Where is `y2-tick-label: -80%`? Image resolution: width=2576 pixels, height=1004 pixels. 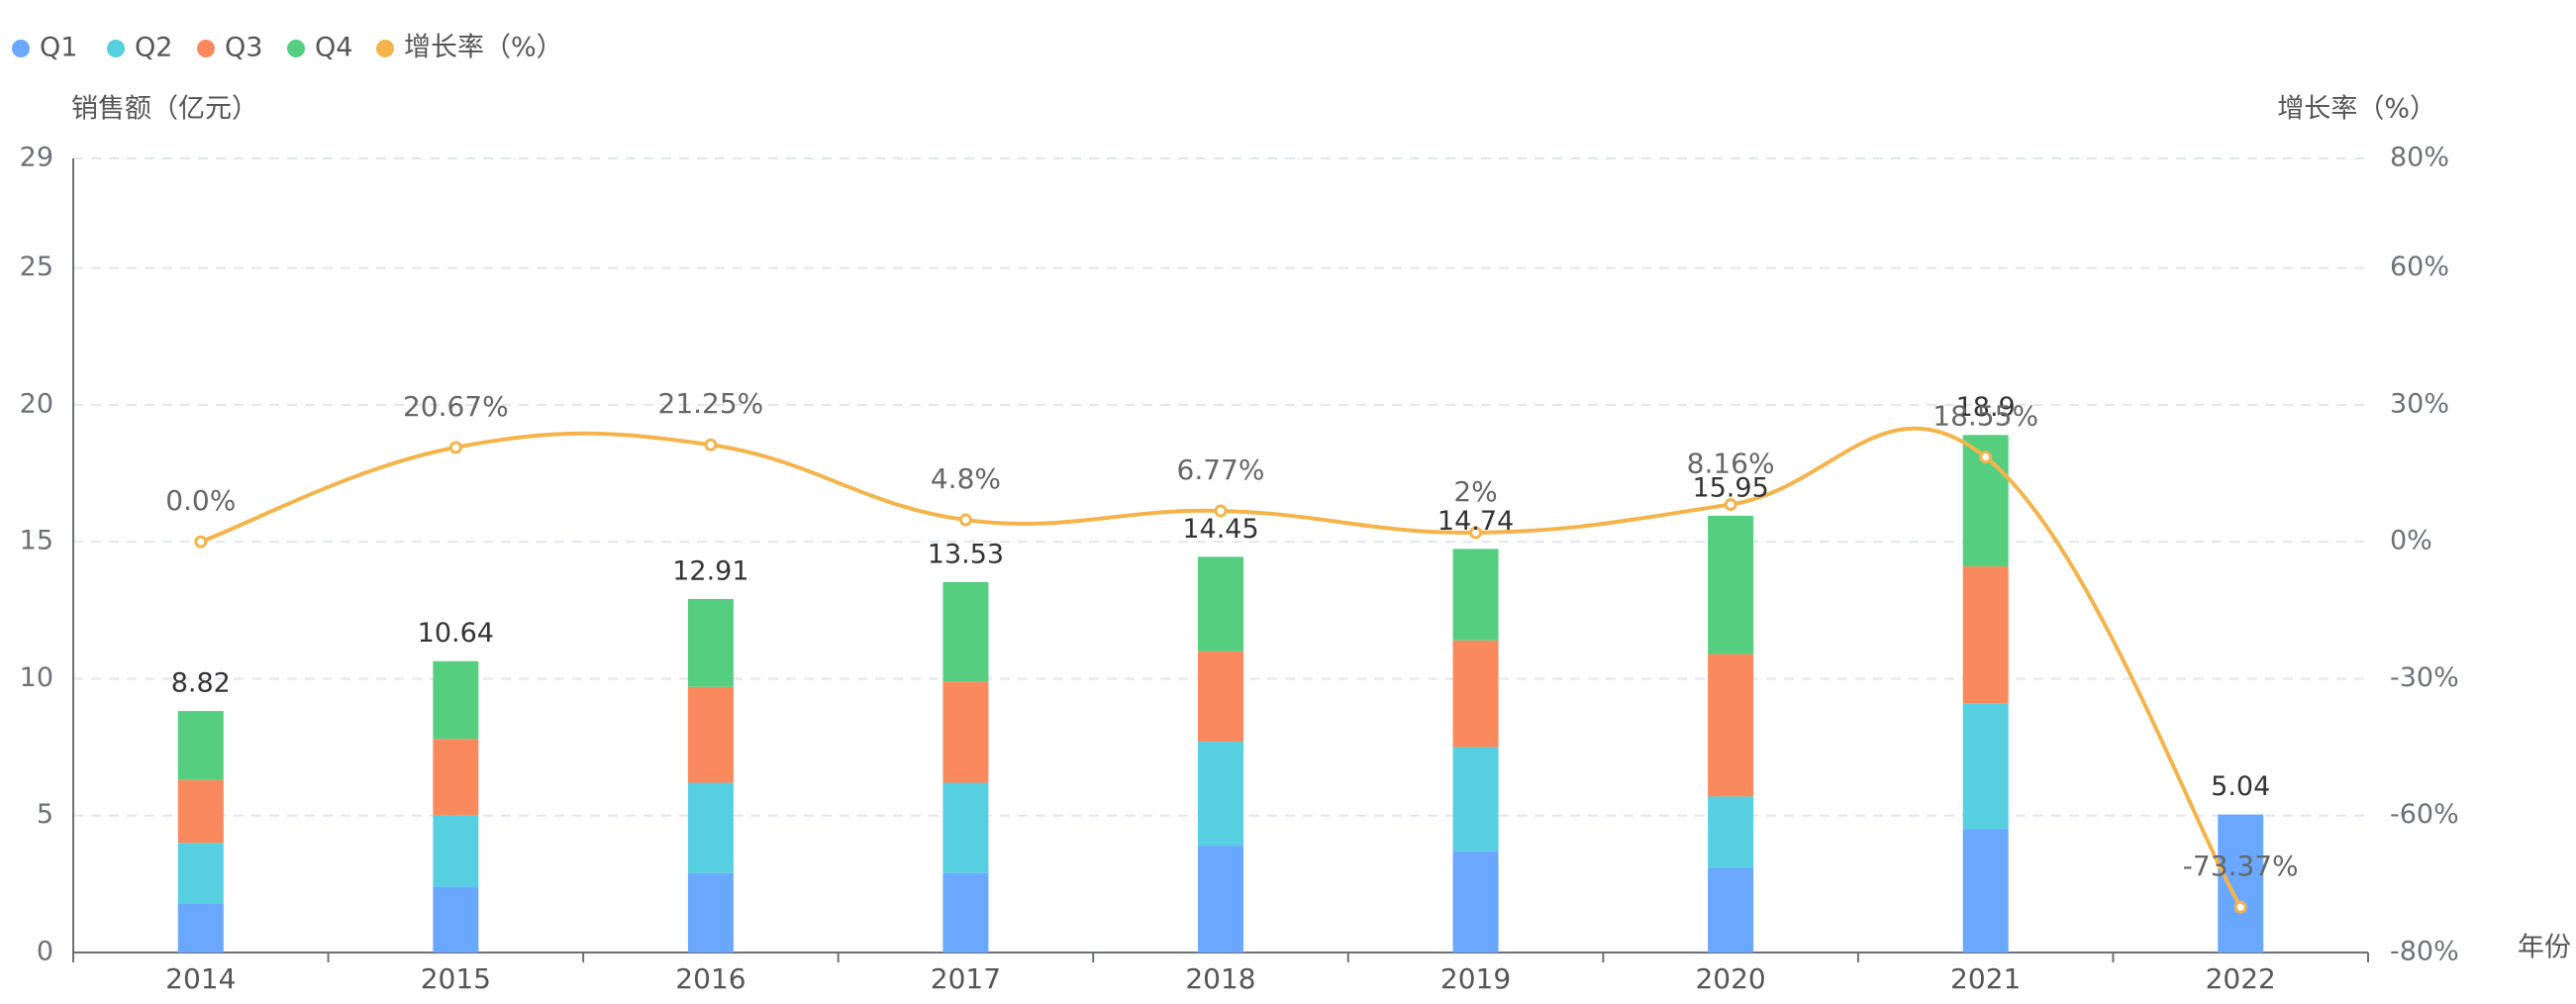
y2-tick-label: -80% is located at coordinates (2425, 952).